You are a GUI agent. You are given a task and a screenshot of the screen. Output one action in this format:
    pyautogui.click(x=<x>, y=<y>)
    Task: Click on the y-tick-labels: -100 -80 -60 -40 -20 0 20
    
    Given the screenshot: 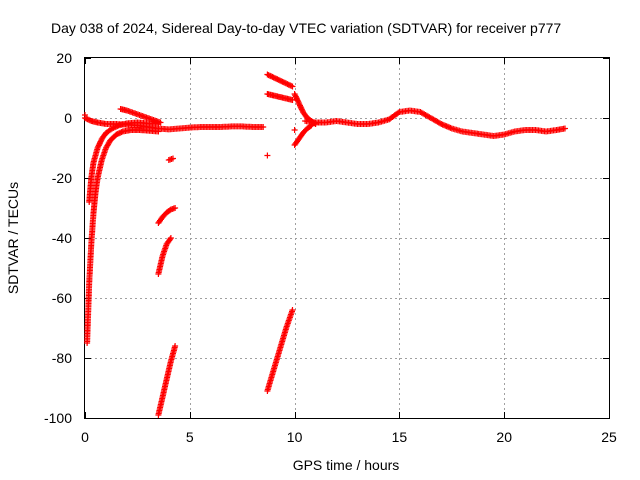 What is the action you would take?
    pyautogui.click(x=58, y=238)
    